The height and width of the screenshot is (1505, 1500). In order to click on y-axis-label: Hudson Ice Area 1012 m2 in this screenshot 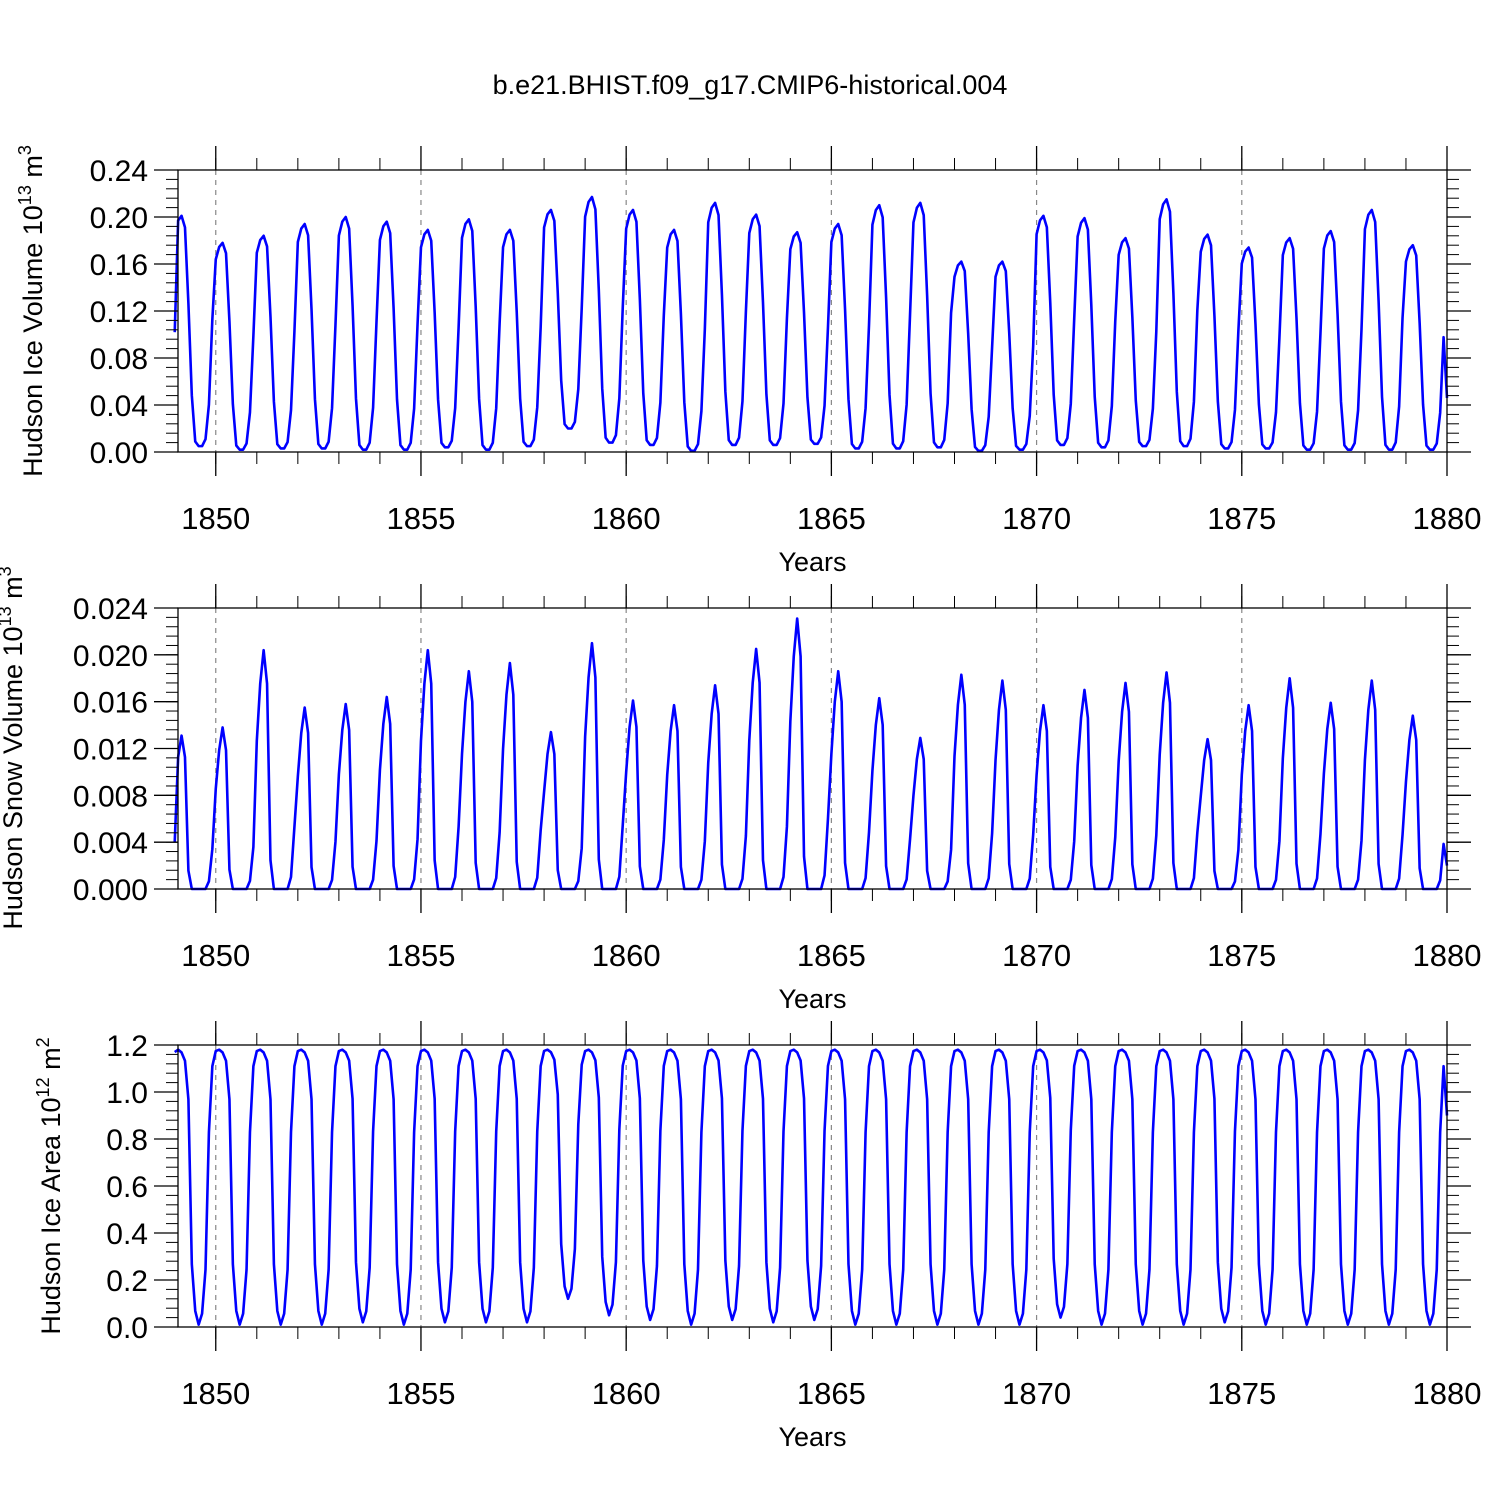, I will do `click(49, 1185)`.